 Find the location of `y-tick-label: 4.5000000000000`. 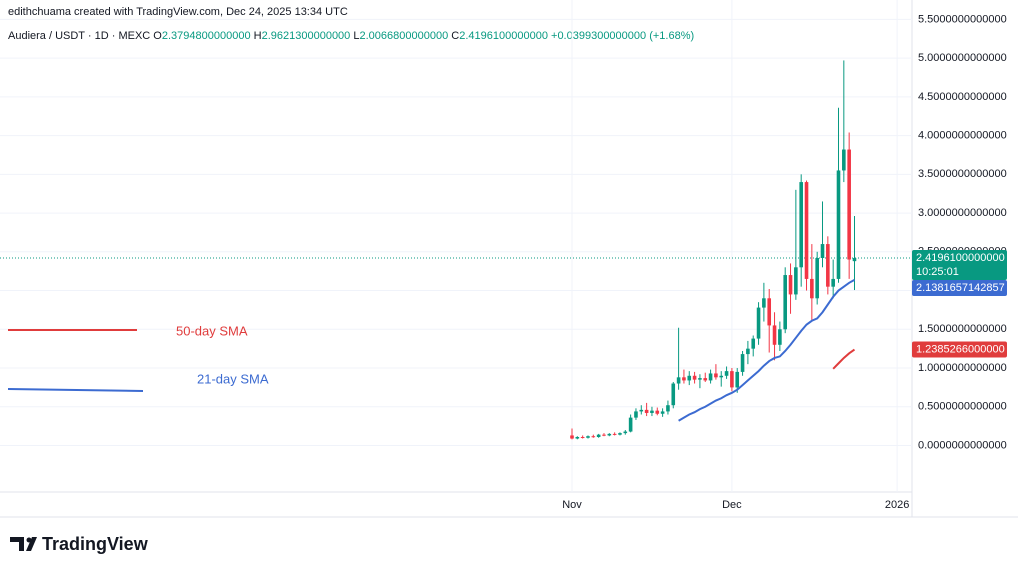

y-tick-label: 4.5000000000000 is located at coordinates (962, 97).